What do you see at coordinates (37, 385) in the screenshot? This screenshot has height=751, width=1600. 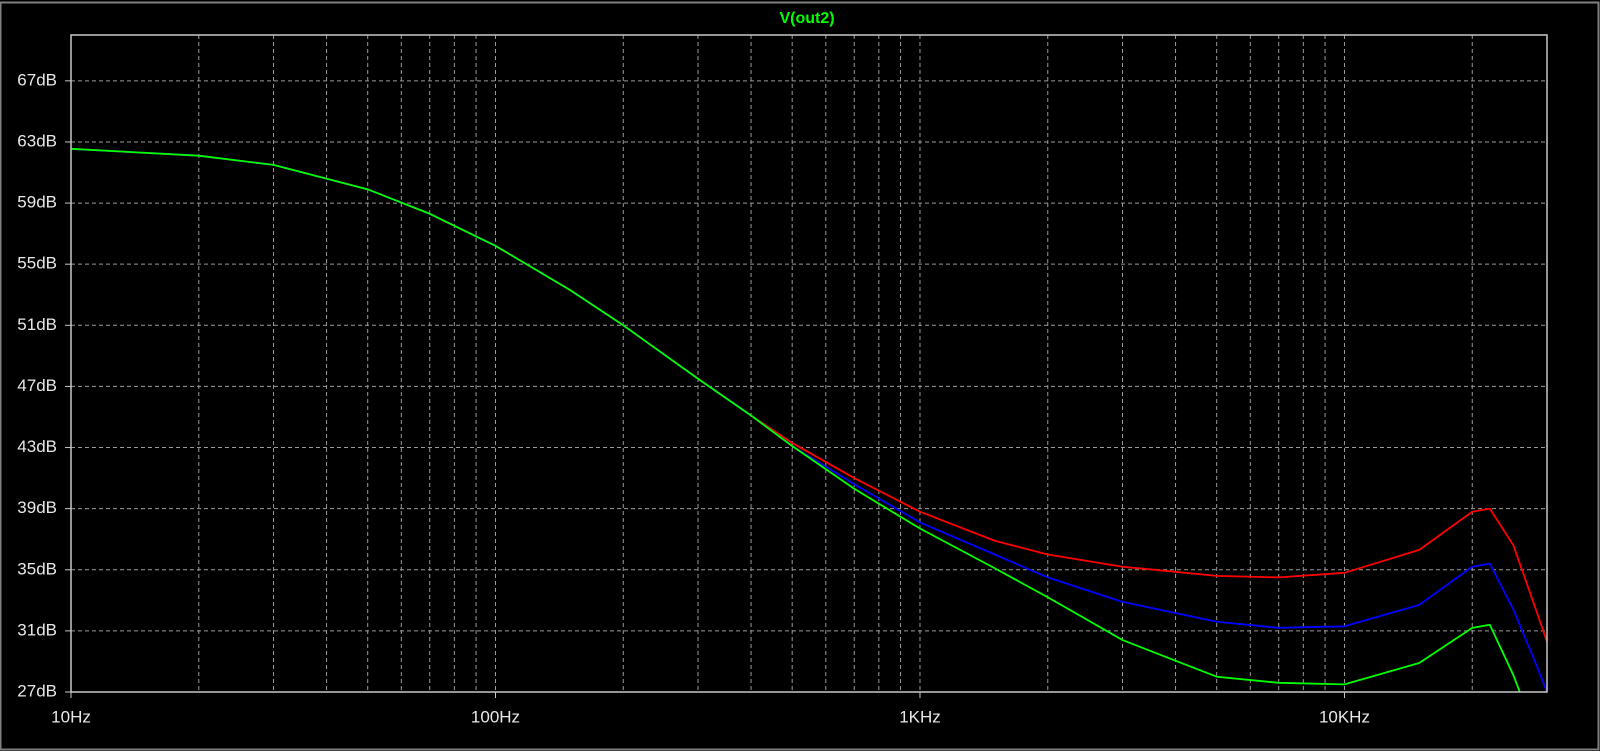 I see `y-tick-label: 47dB` at bounding box center [37, 385].